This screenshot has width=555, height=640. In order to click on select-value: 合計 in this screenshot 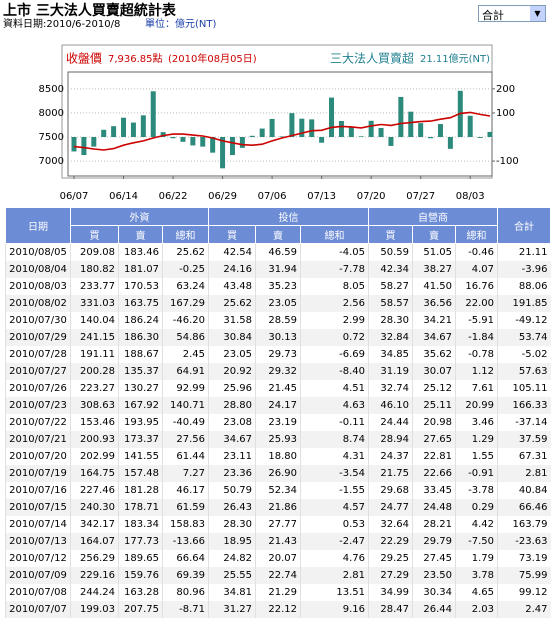, I will do `click(493, 15)`.